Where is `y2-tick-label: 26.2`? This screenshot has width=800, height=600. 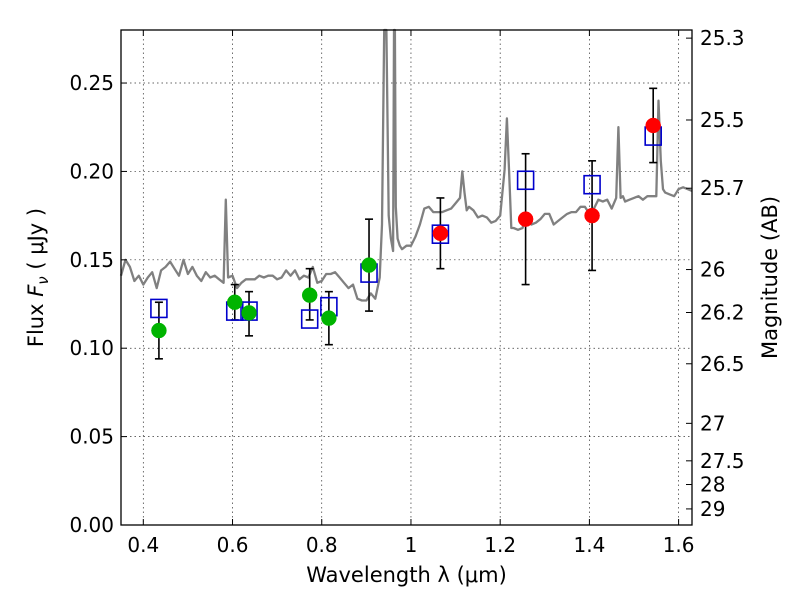
y2-tick-label: 26.2 is located at coordinates (722, 313).